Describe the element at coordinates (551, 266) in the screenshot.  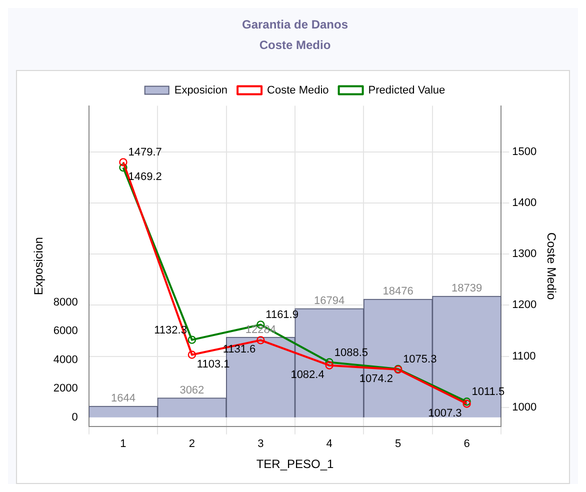
I see `y2-axis-title: Coste Medio` at that location.